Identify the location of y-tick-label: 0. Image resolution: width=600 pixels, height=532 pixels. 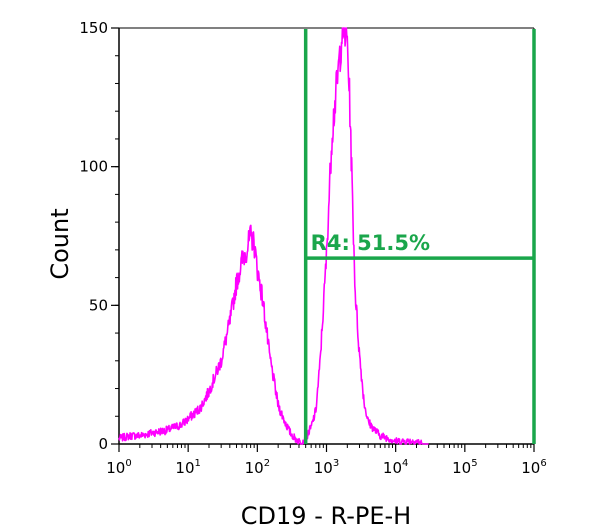
(103, 444).